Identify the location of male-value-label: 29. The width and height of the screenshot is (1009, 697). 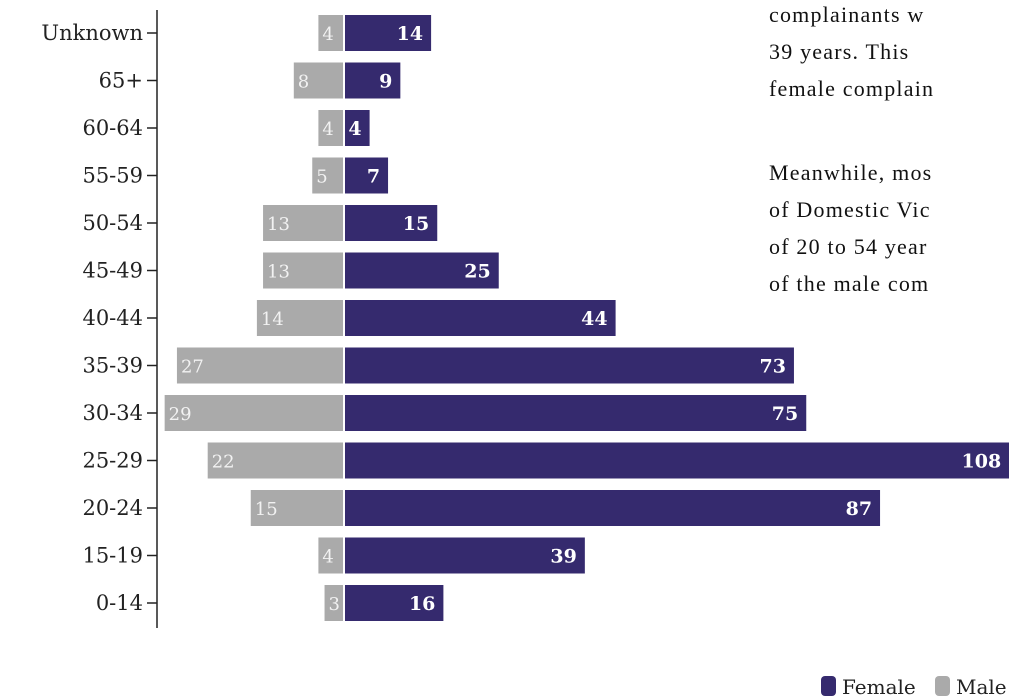
(180, 414).